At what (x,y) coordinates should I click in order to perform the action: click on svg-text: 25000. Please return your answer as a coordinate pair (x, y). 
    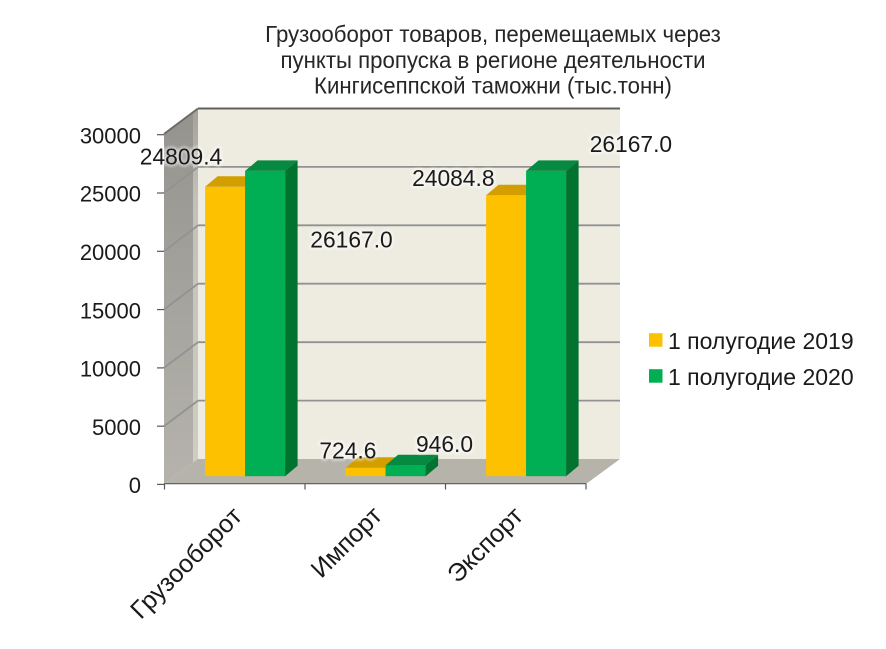
    Looking at the image, I should click on (110, 194).